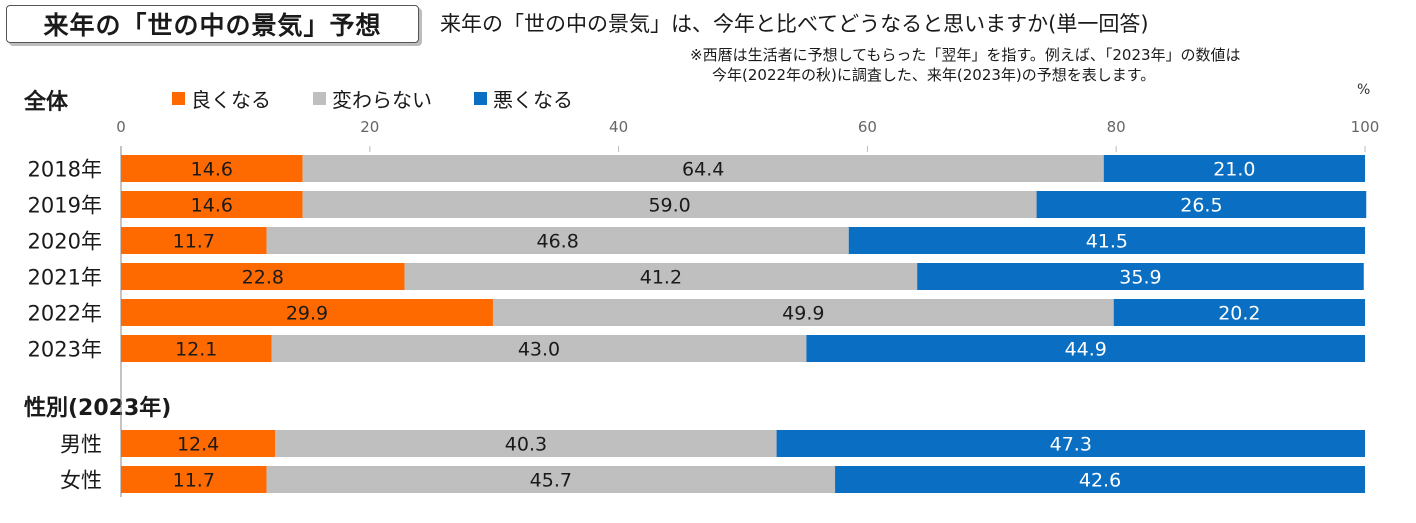  Describe the element at coordinates (867, 127) in the screenshot. I see `x-tick-label: 60` at that location.